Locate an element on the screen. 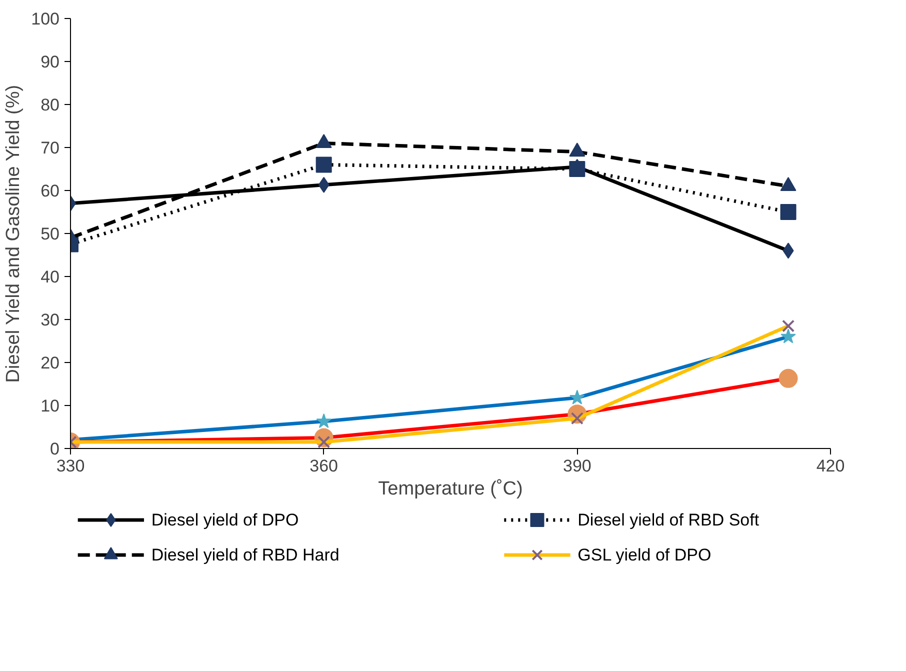  legend-label: Diesel yield of RBD Soft is located at coordinates (669, 520).